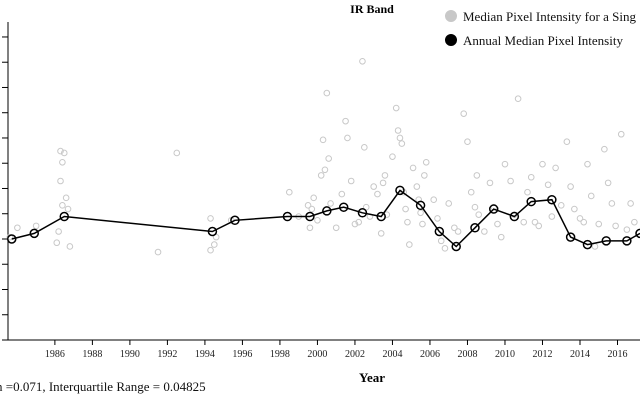 This screenshot has height=400, width=640. Describe the element at coordinates (92, 354) in the screenshot. I see `x-tick-label: 1988` at that location.